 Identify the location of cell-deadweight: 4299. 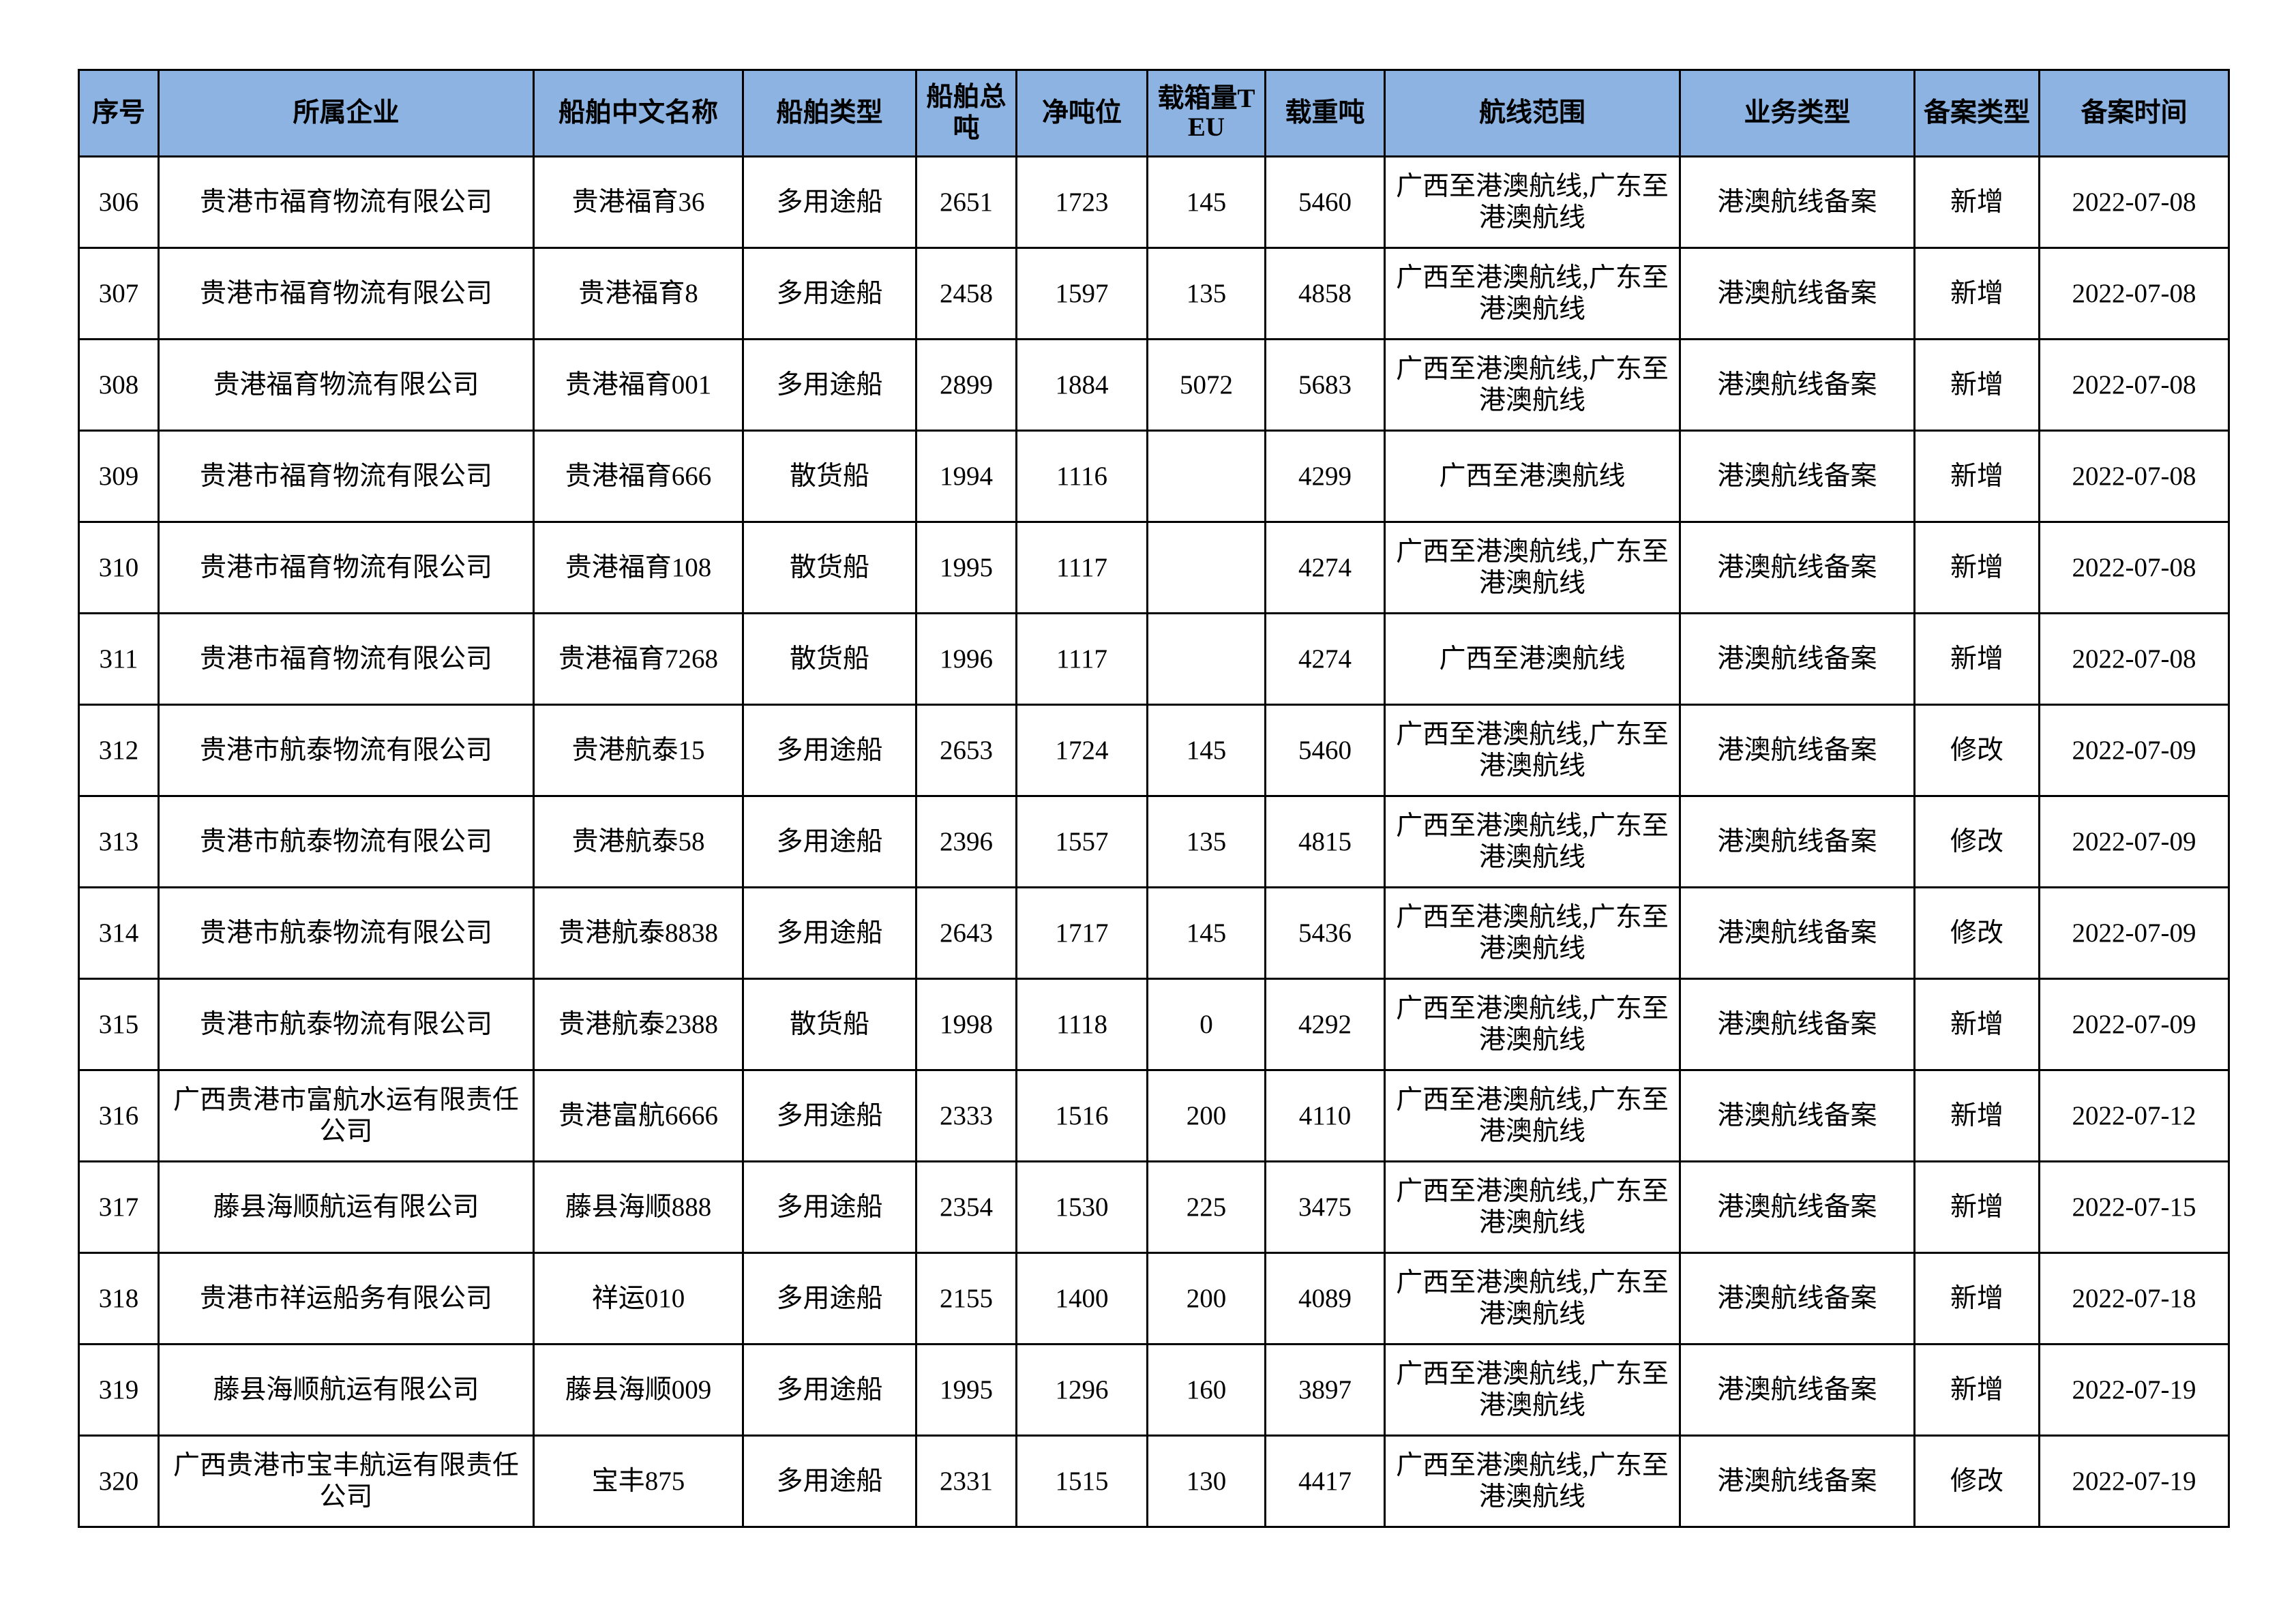
(1325, 476).